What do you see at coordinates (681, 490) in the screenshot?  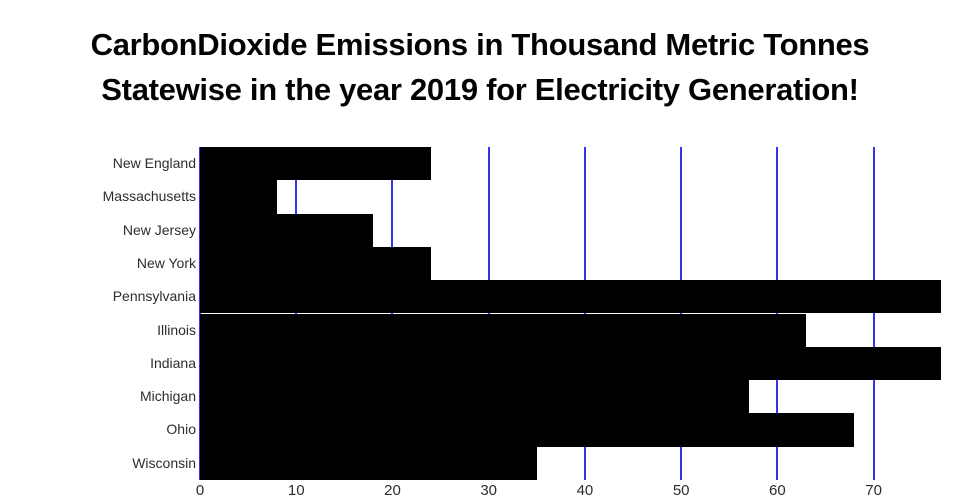 I see `x-axis-tick-label-50: 50` at bounding box center [681, 490].